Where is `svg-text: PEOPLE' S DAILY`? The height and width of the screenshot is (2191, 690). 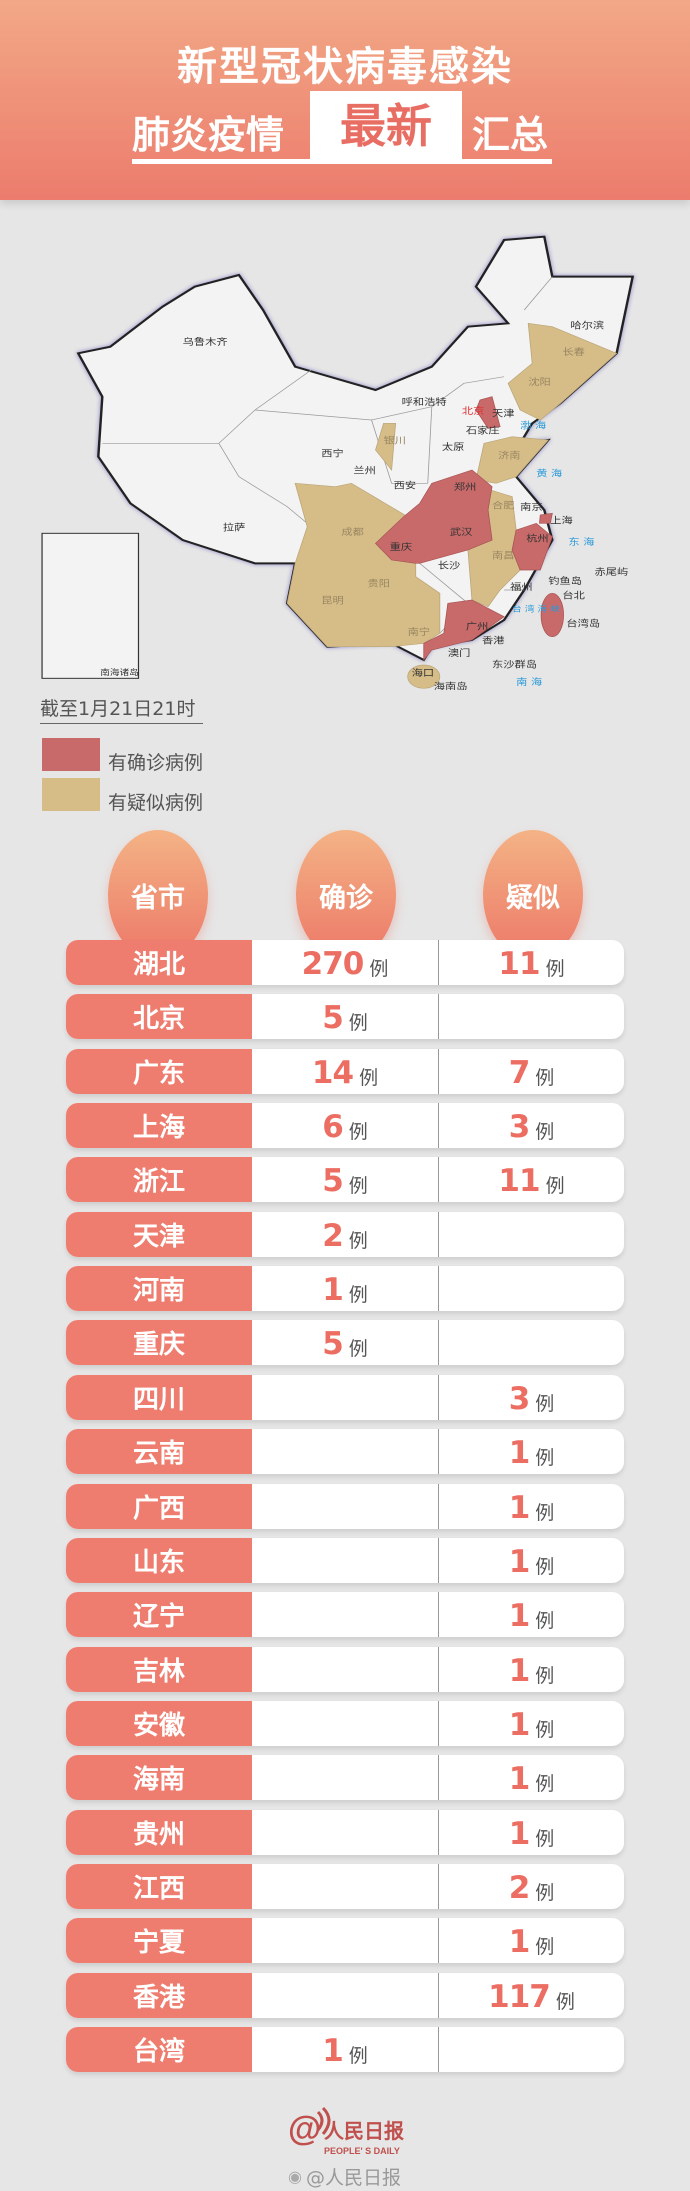
svg-text: PEOPLE' S DAILY is located at coordinates (362, 2151).